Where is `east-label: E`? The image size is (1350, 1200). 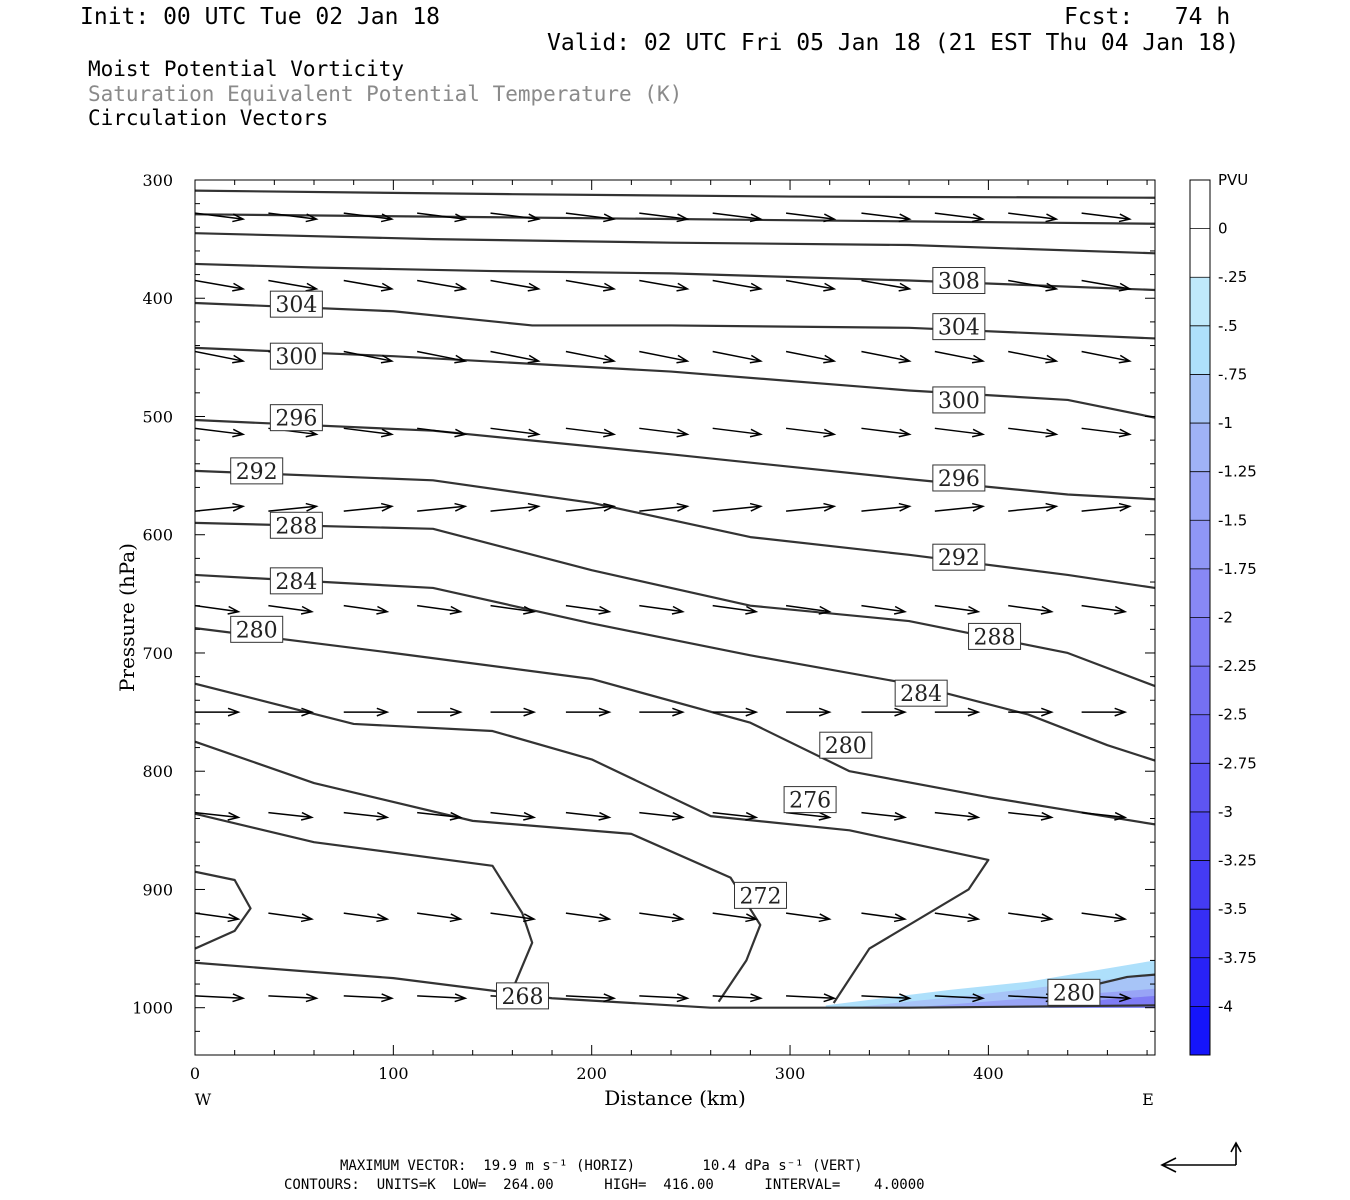 east-label: E is located at coordinates (1148, 1099).